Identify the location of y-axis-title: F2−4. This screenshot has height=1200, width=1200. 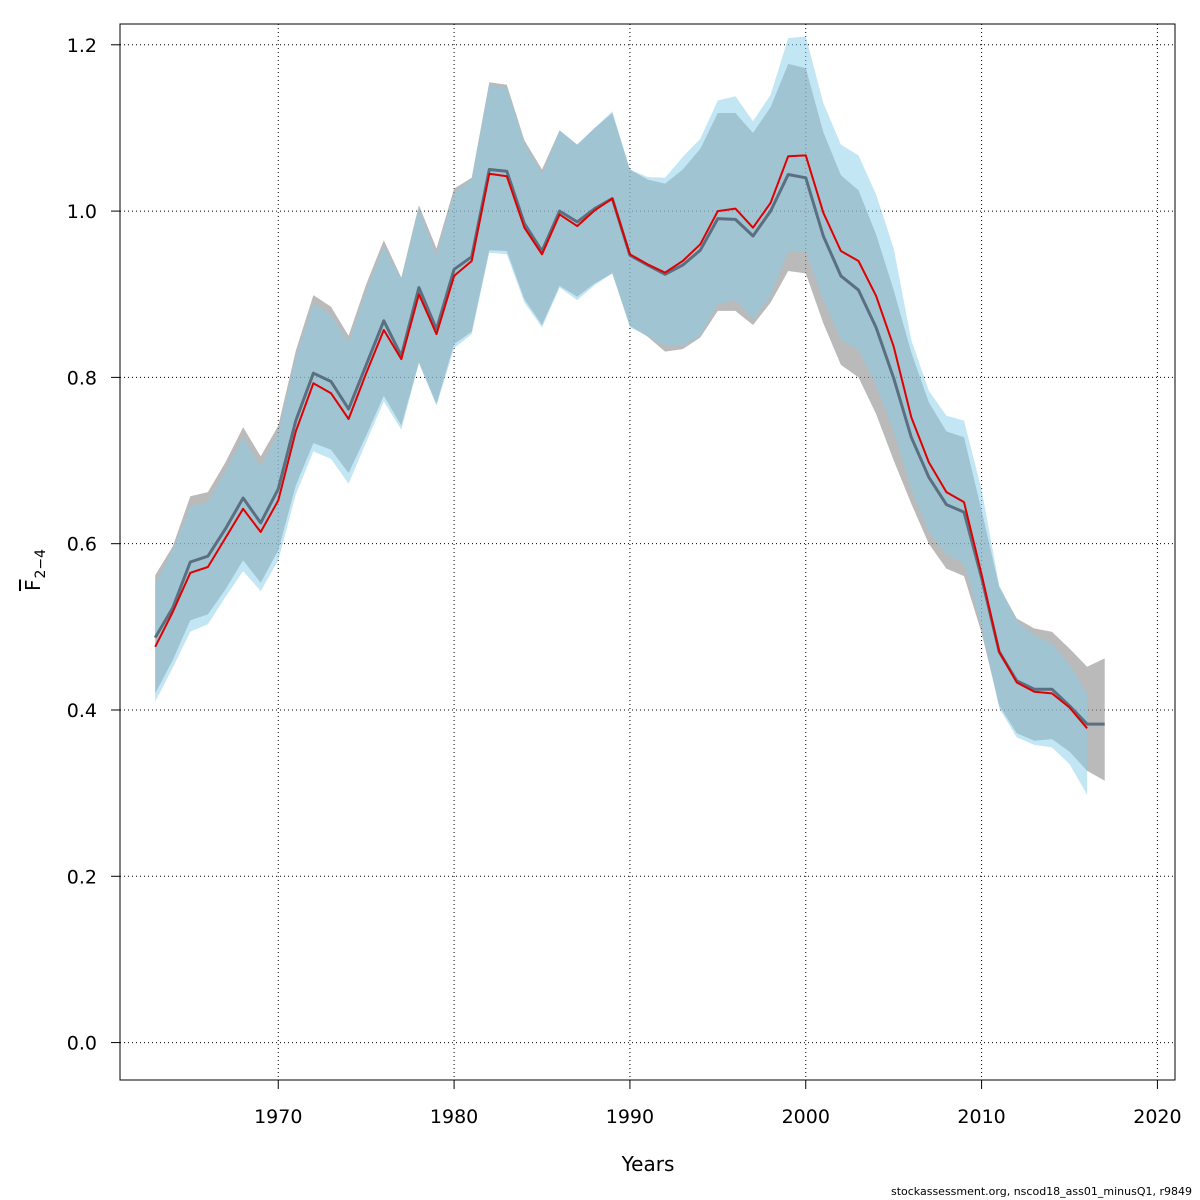
(35, 570).